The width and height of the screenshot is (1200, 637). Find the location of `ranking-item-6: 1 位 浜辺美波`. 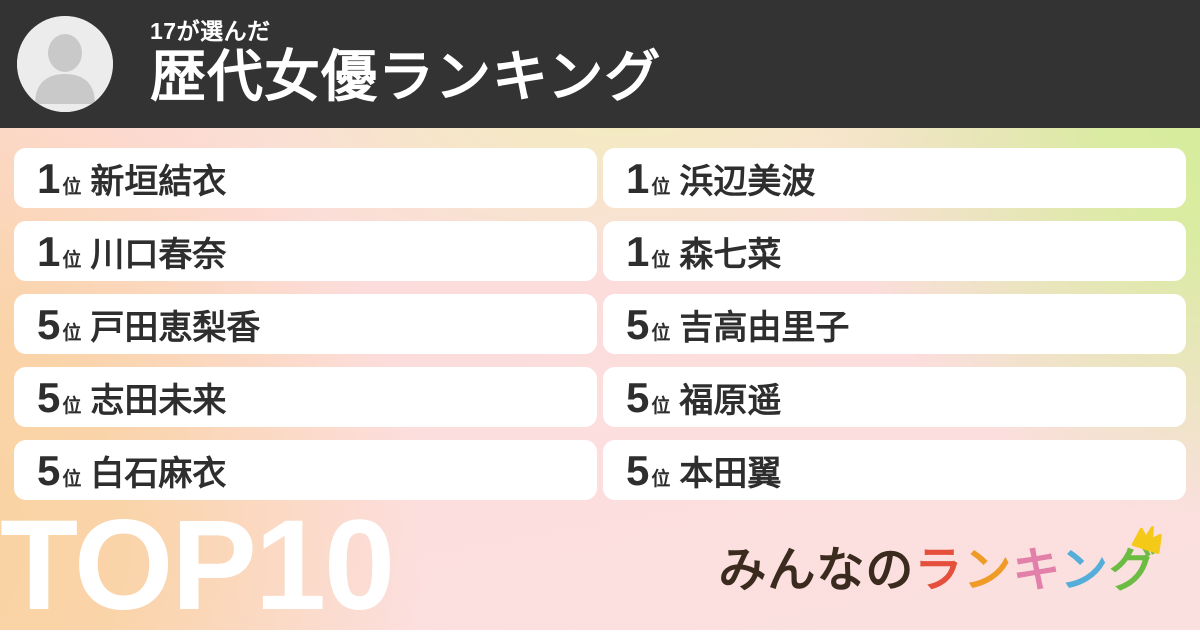

ranking-item-6: 1 位 浜辺美波 is located at coordinates (894, 178).